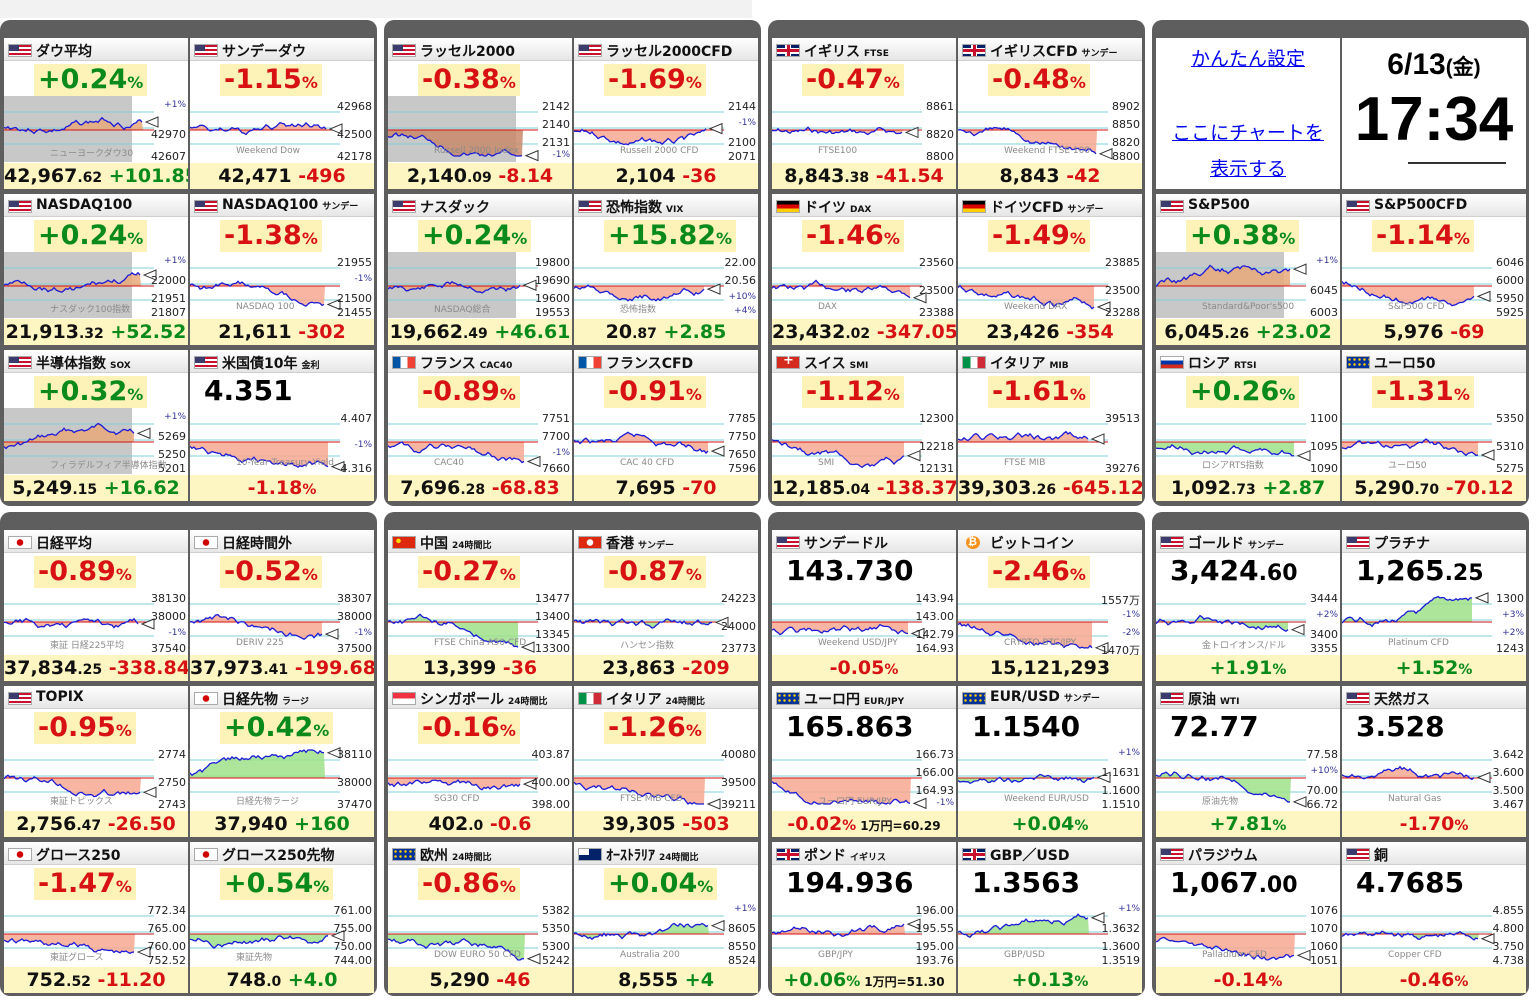 The image size is (1539, 1004). Describe the element at coordinates (353, 960) in the screenshot. I see `axis-label: 744.00` at that location.